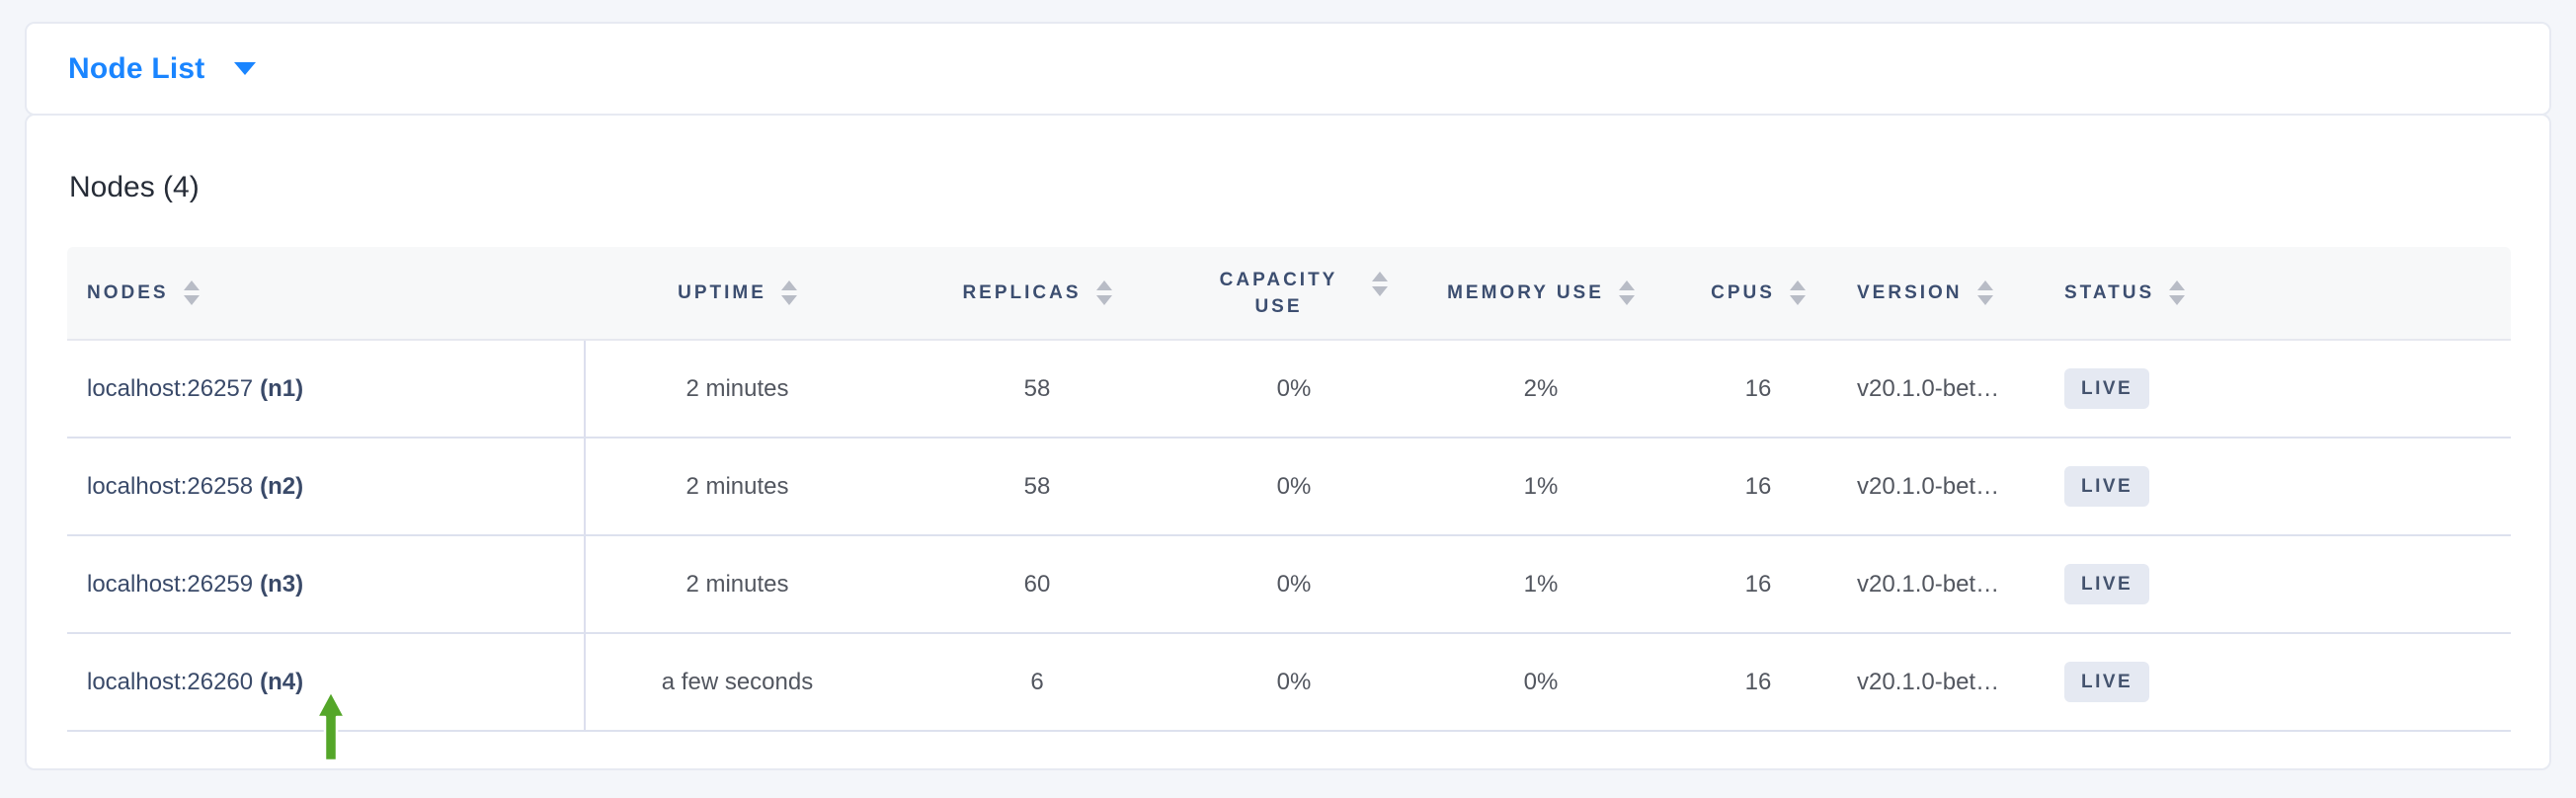  I want to click on memory-use-cell: 0%, so click(1541, 683).